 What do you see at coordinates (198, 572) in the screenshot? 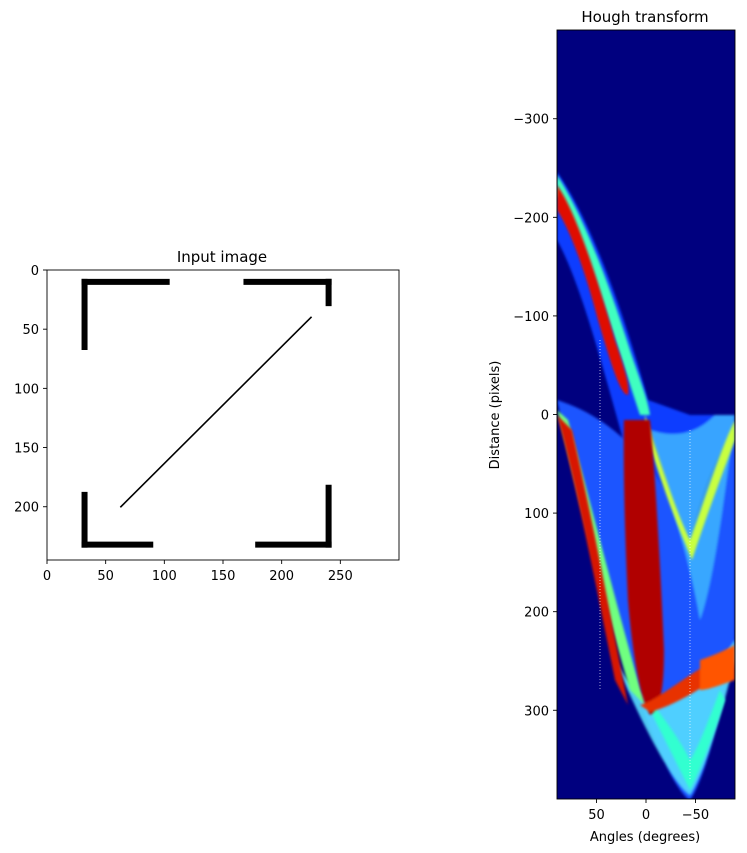
I see `input-x-axis: 0 50 100 150 200 250` at bounding box center [198, 572].